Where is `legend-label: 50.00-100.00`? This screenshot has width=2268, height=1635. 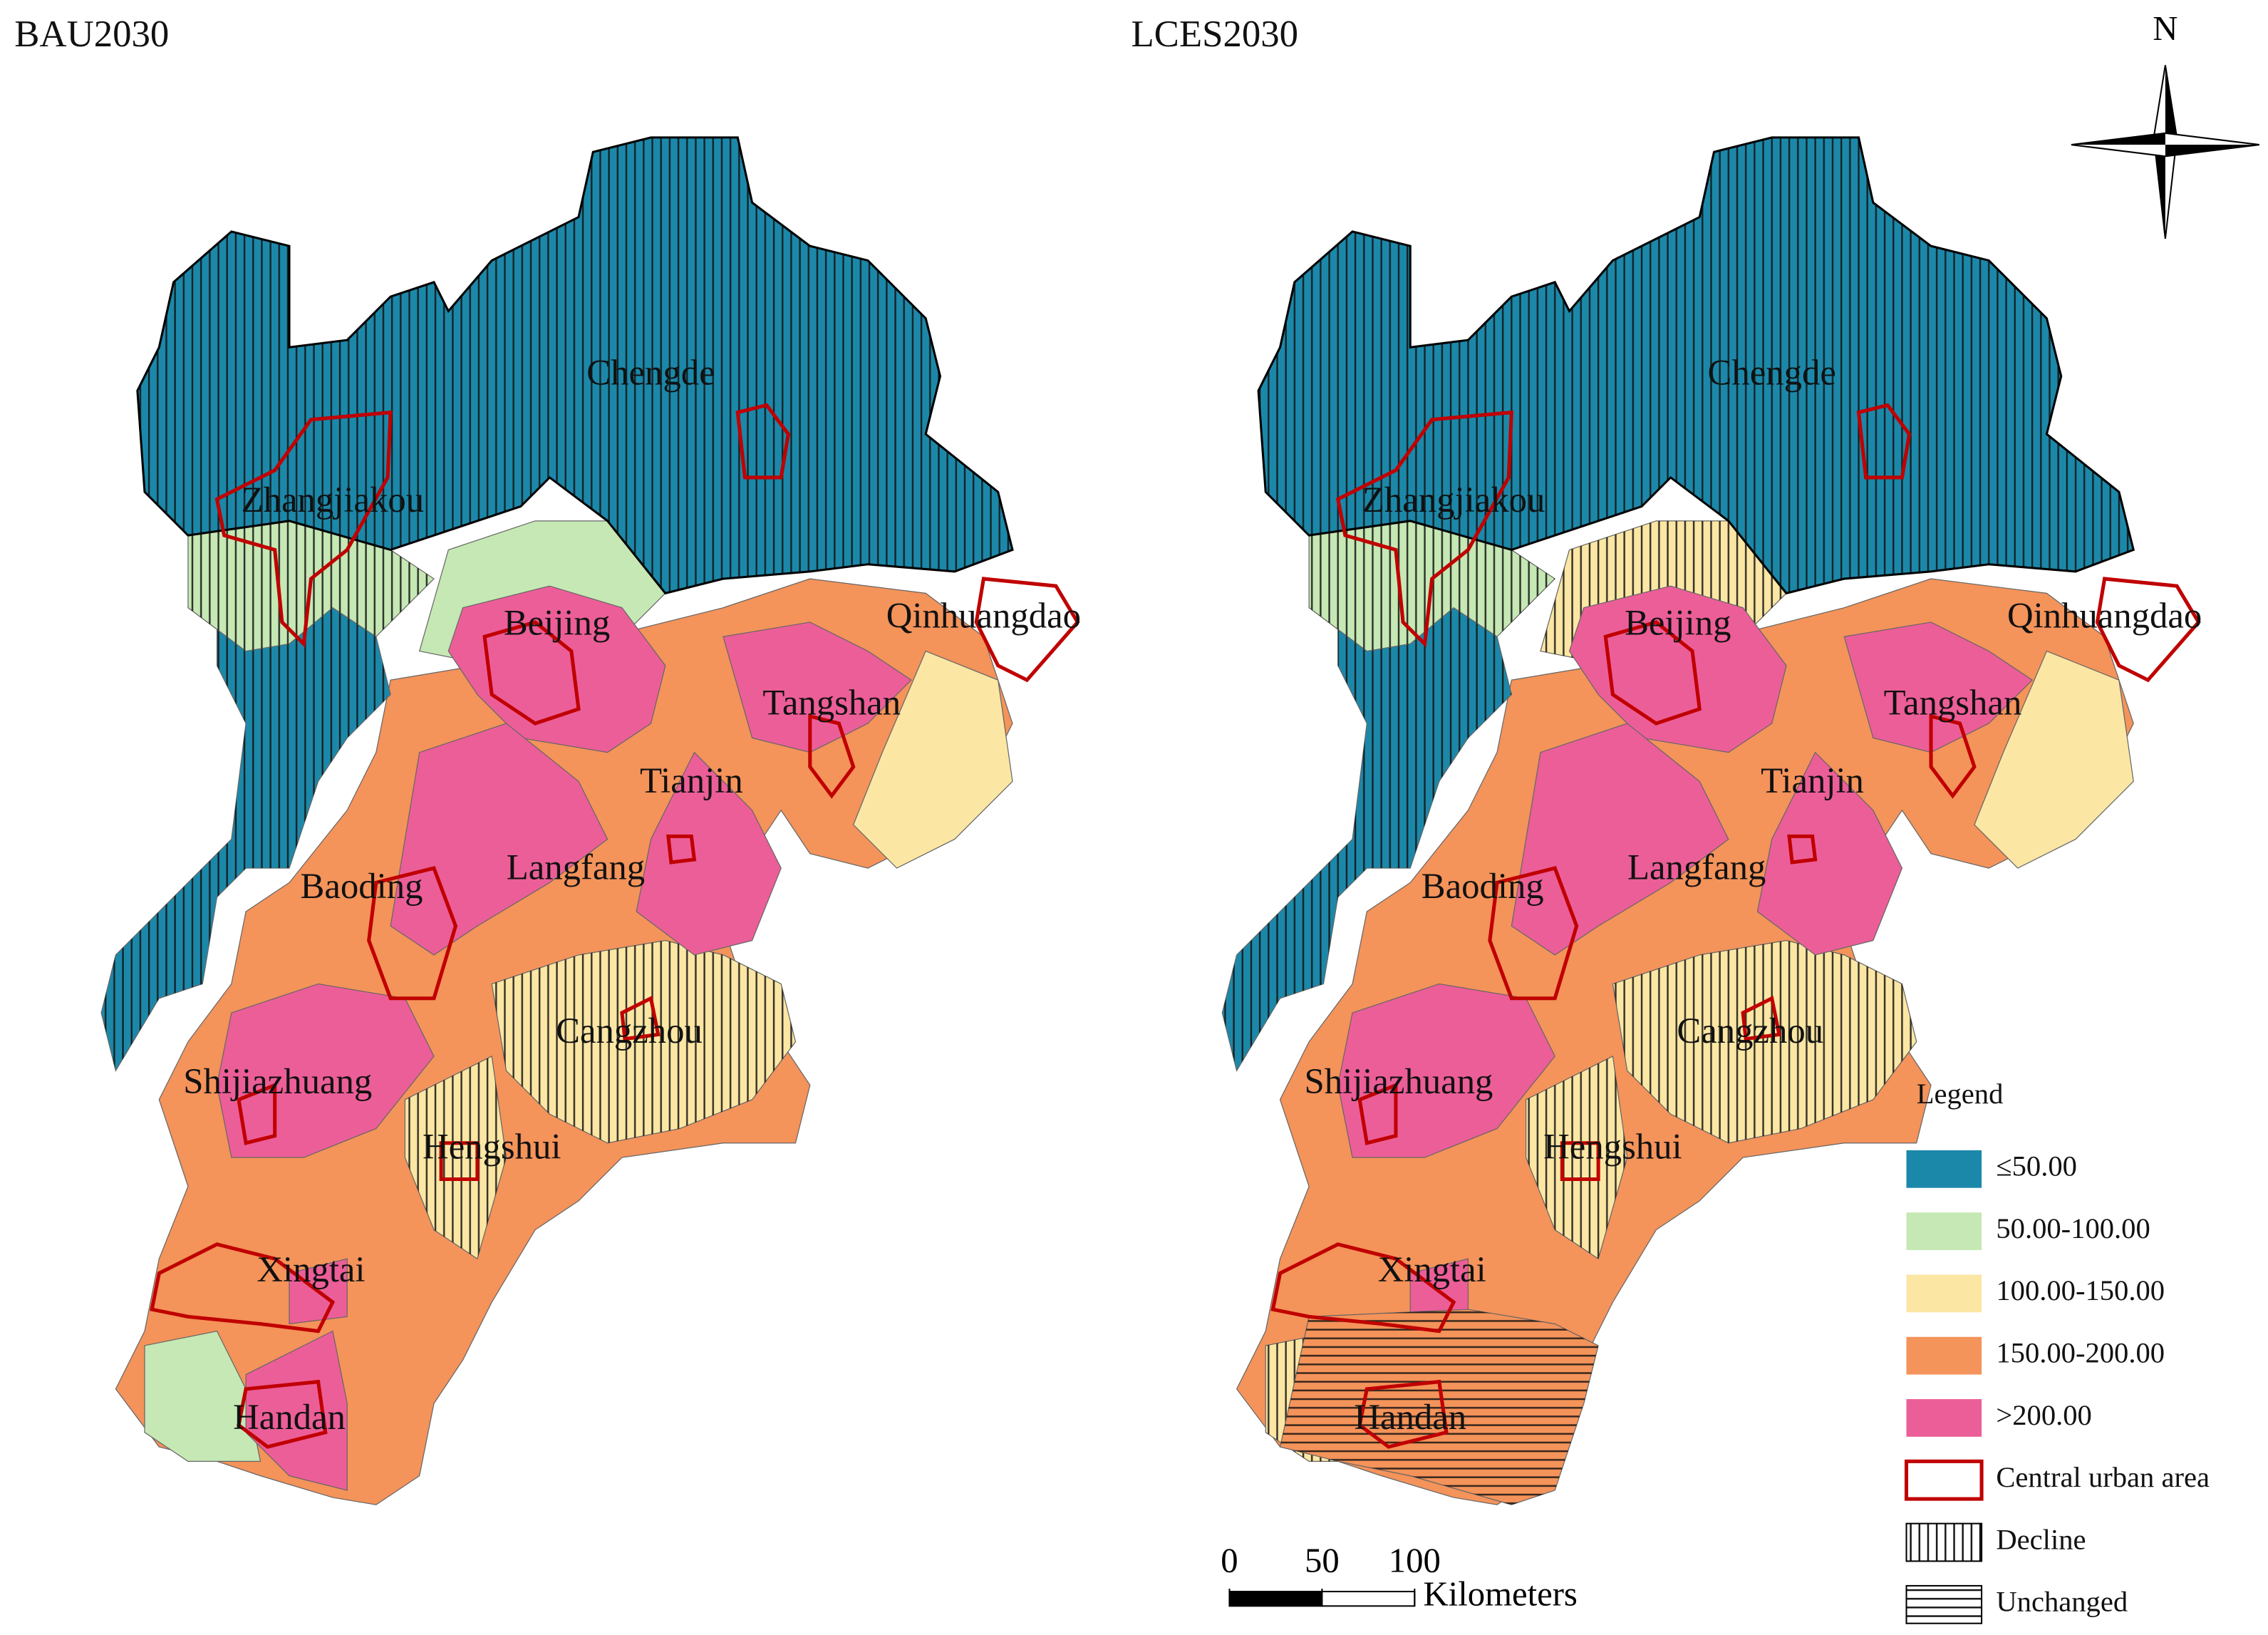 legend-label: 50.00-100.00 is located at coordinates (2073, 1228).